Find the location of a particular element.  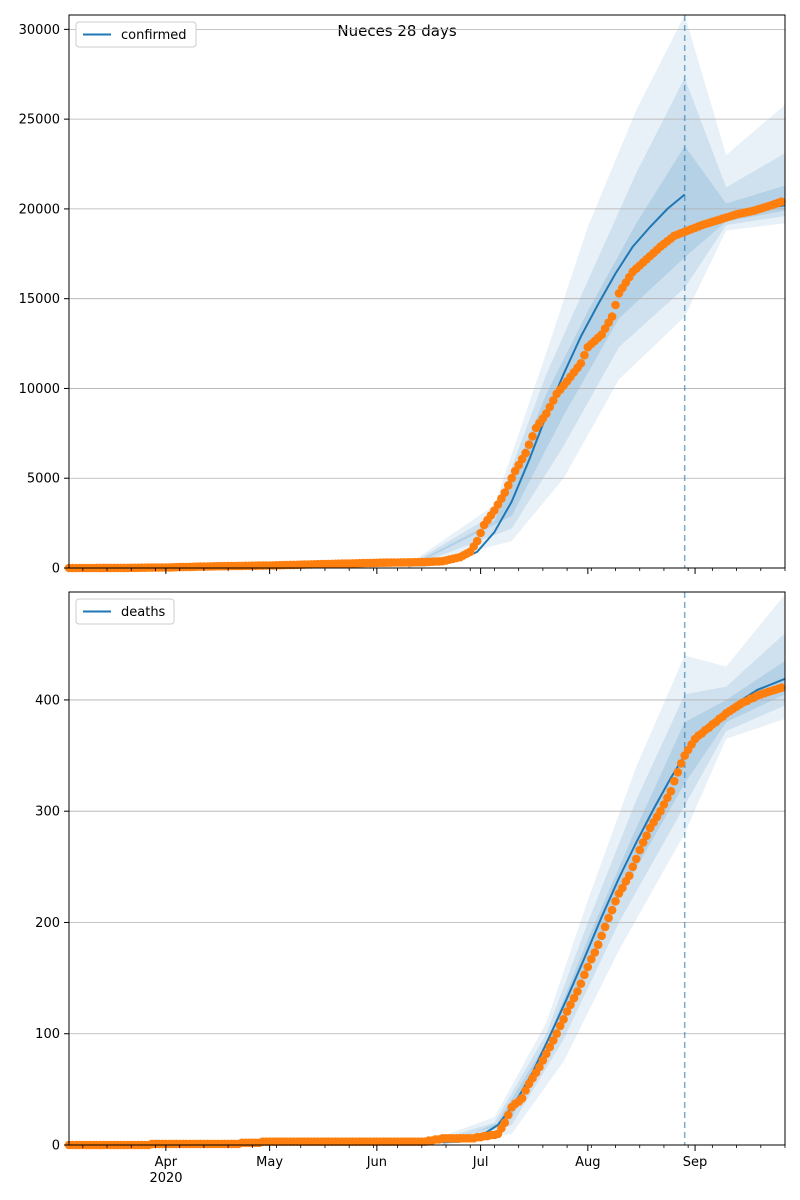

y-tick-label: 400 is located at coordinates (47, 700).